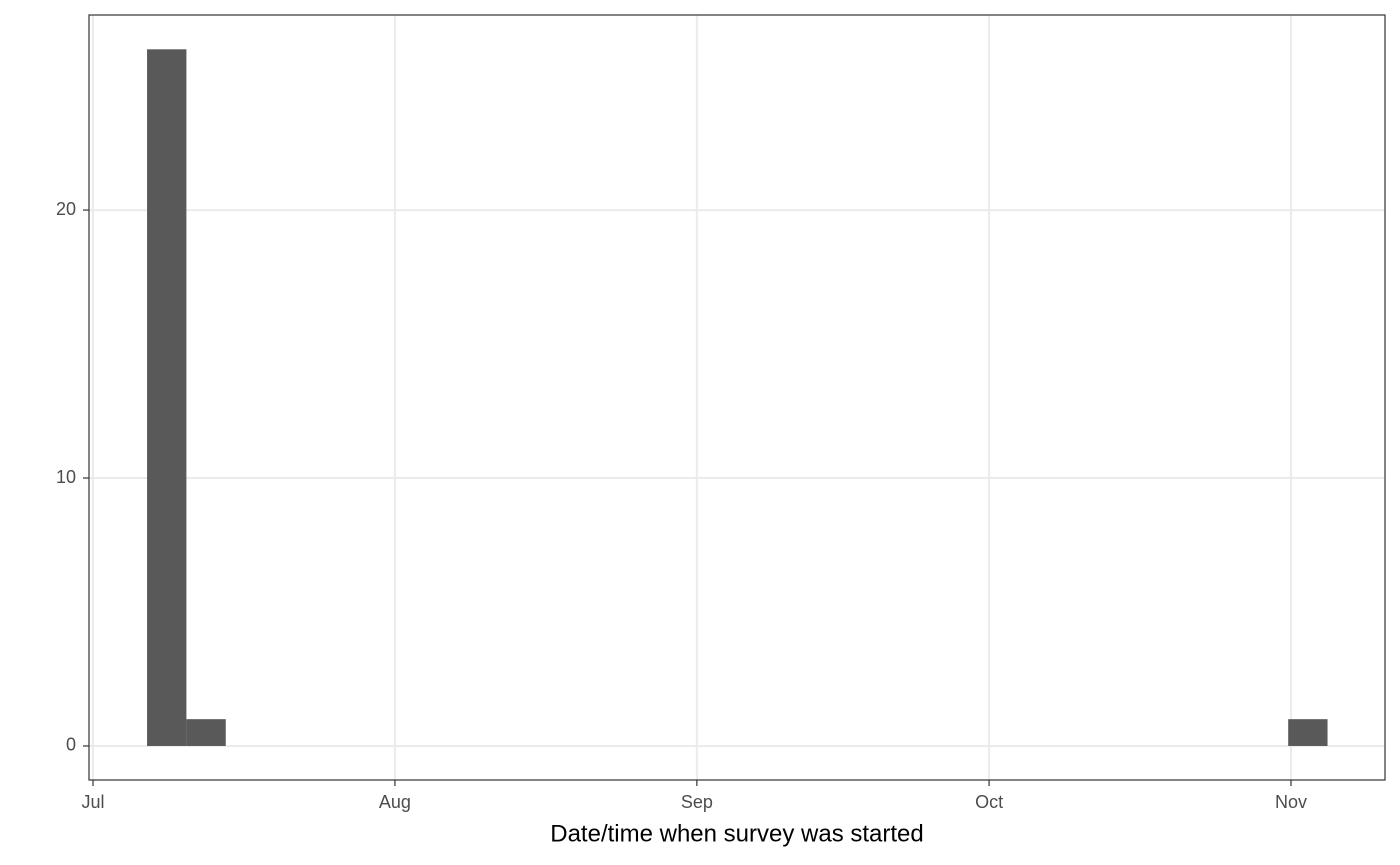 The image size is (1400, 865). I want to click on x-tick-label: Jul, so click(92, 802).